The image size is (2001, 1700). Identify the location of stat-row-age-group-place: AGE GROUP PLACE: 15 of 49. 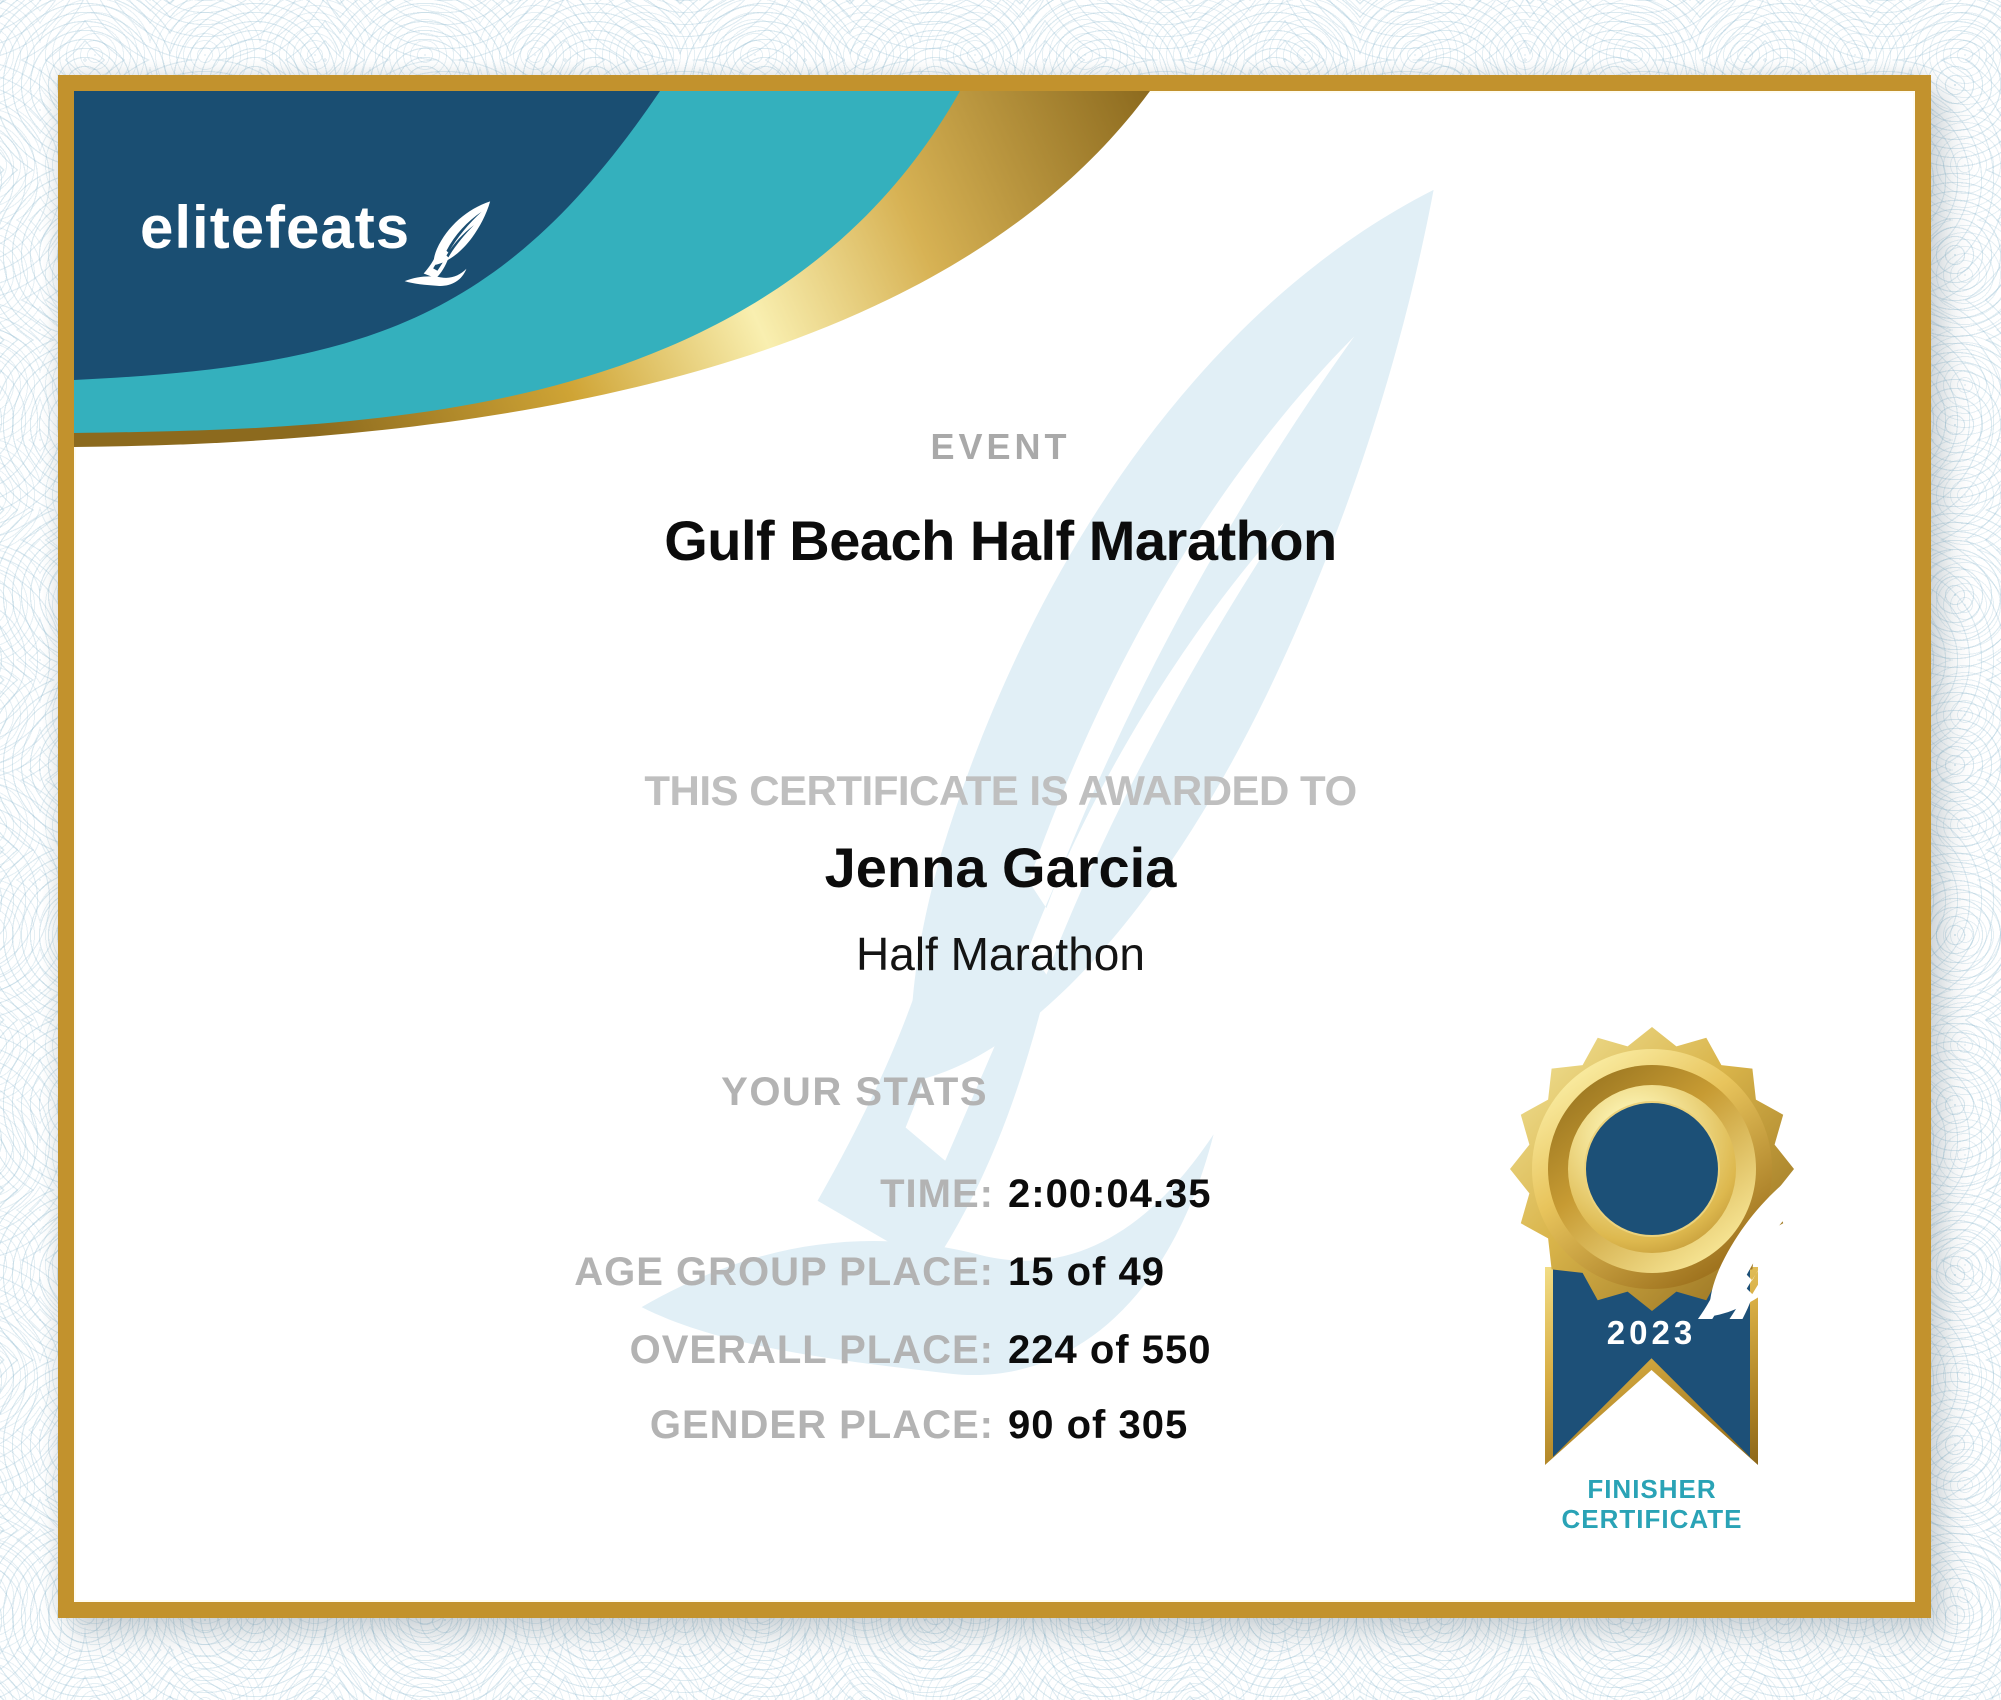
(1000, 1276).